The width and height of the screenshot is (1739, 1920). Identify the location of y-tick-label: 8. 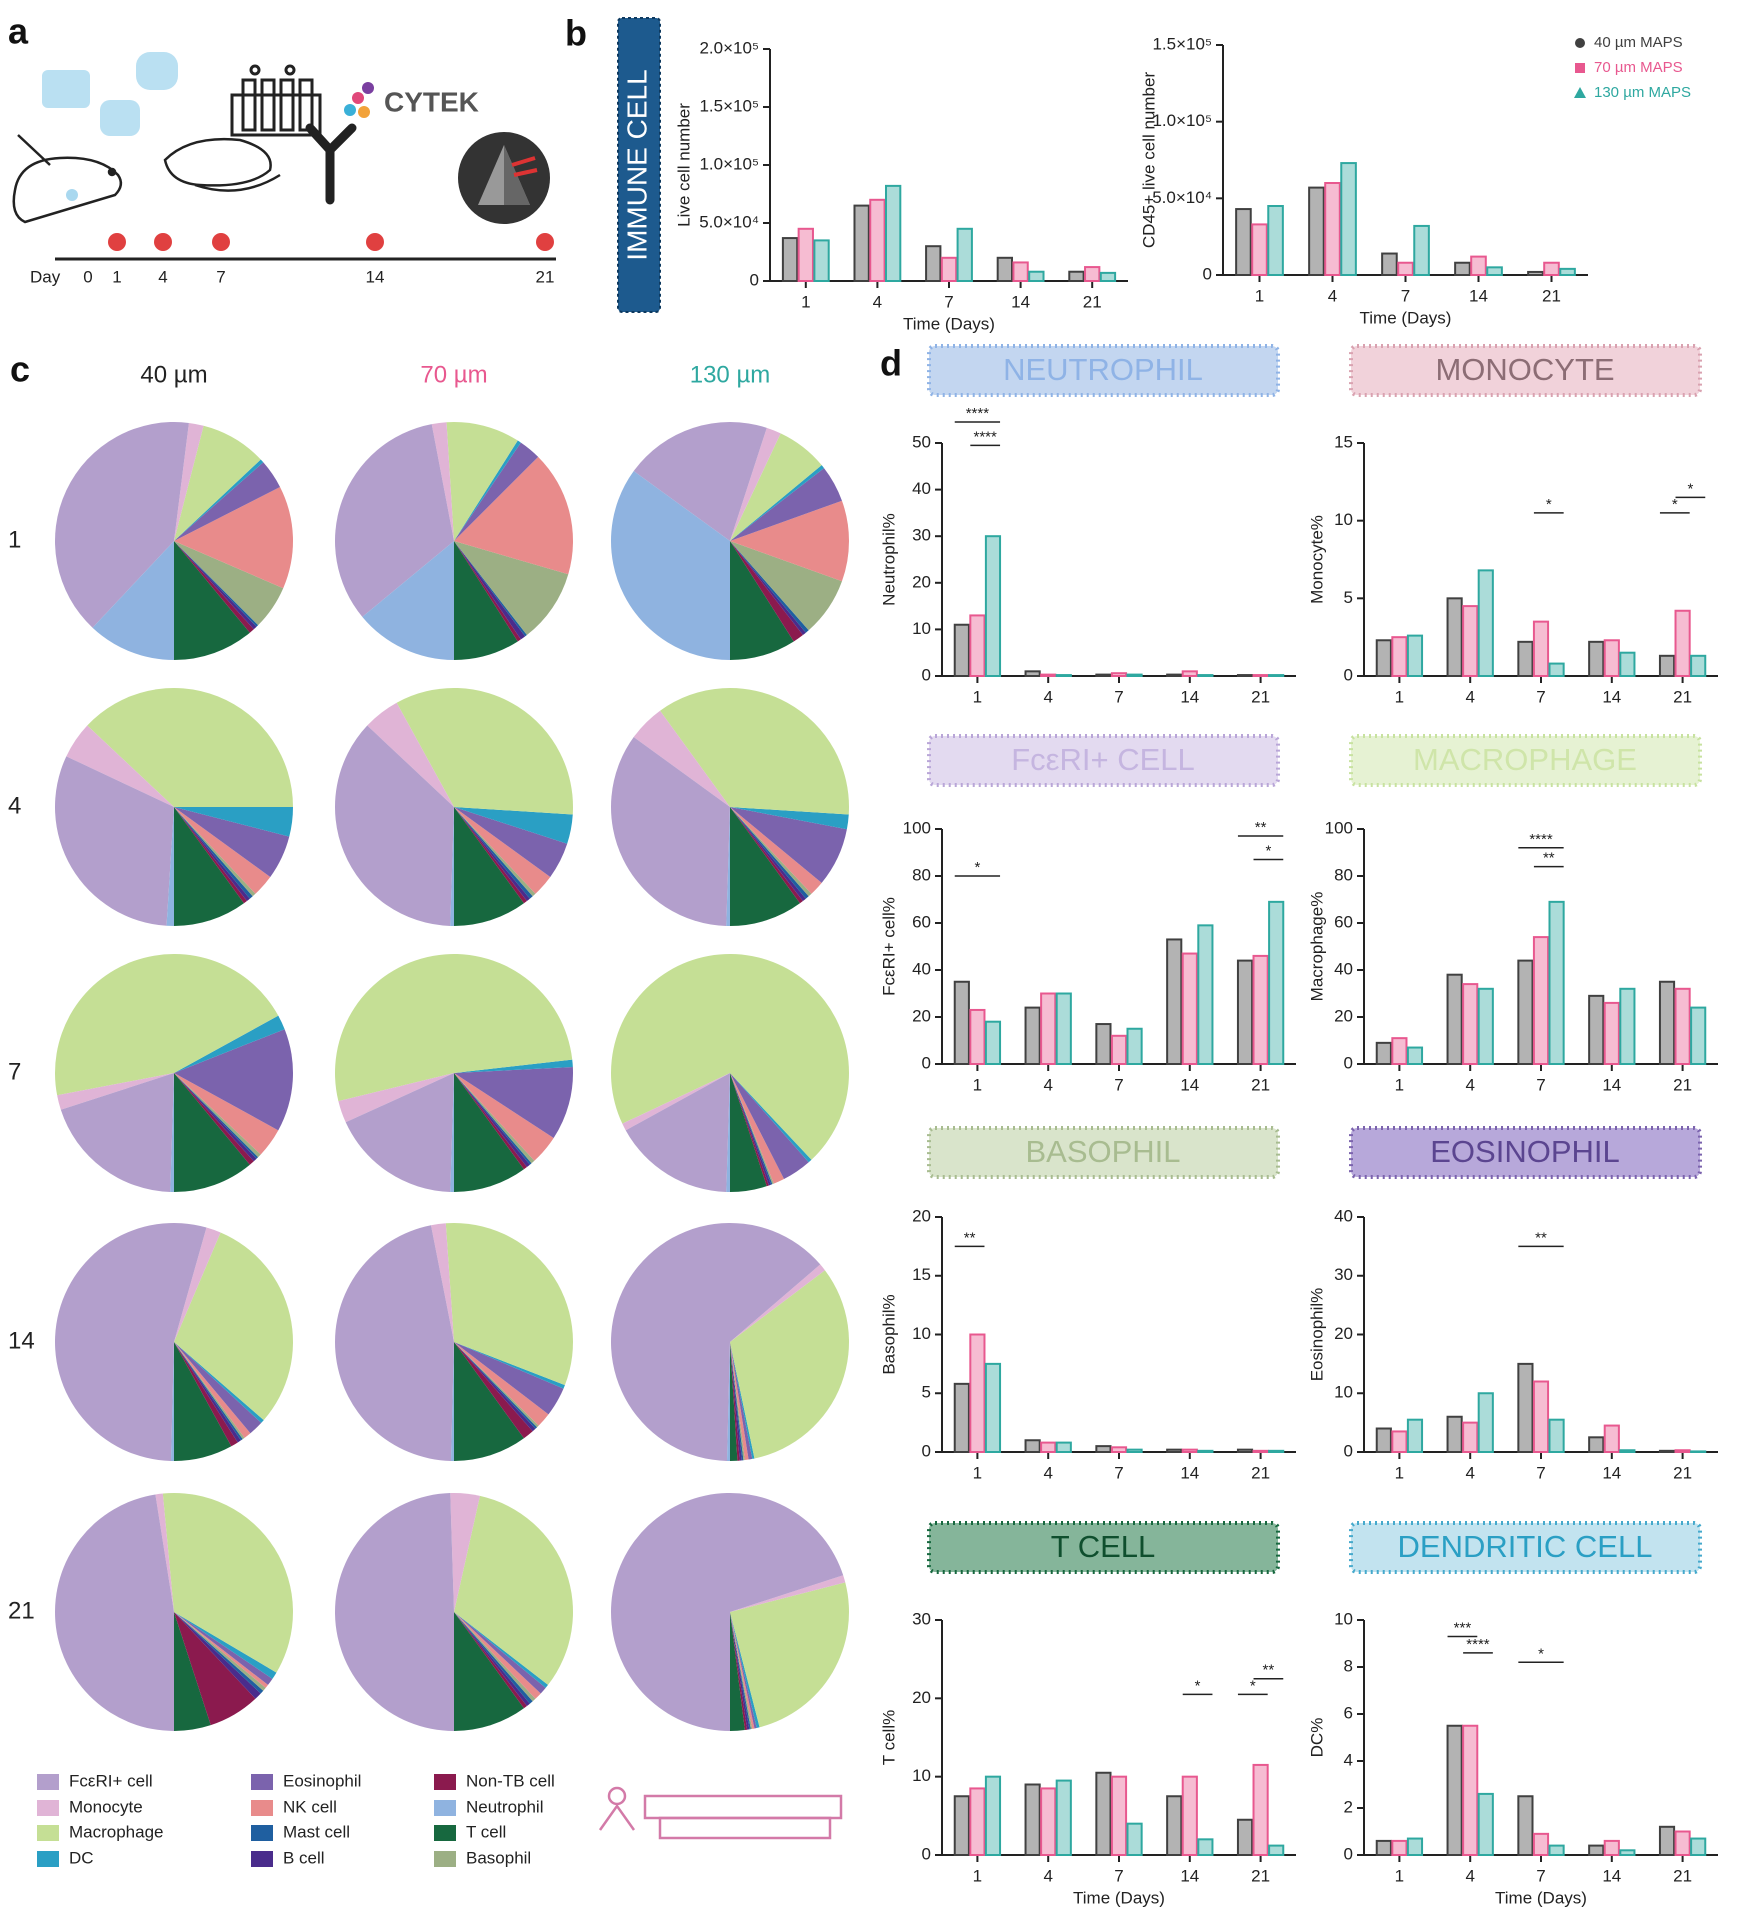
(1348, 1665).